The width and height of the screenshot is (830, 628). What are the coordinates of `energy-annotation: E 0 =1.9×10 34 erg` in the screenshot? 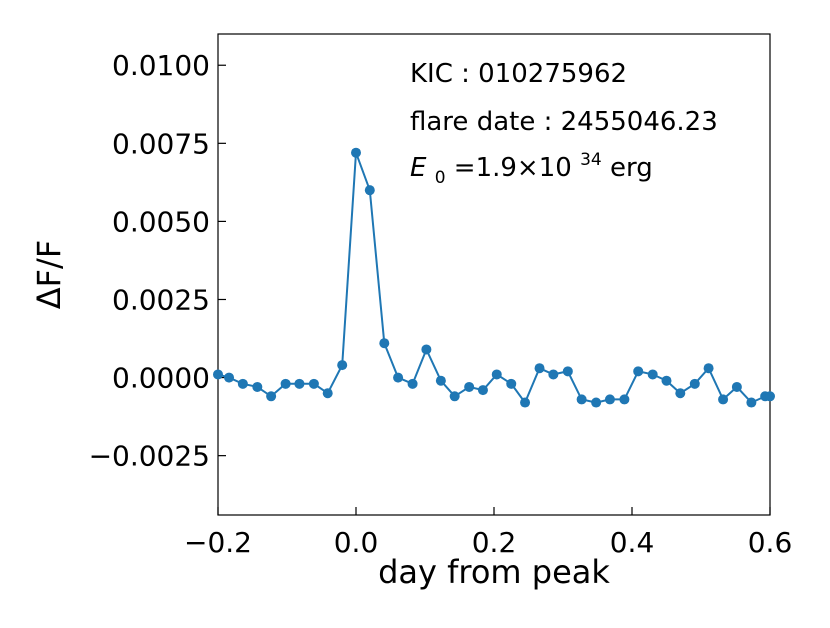 It's located at (531, 166).